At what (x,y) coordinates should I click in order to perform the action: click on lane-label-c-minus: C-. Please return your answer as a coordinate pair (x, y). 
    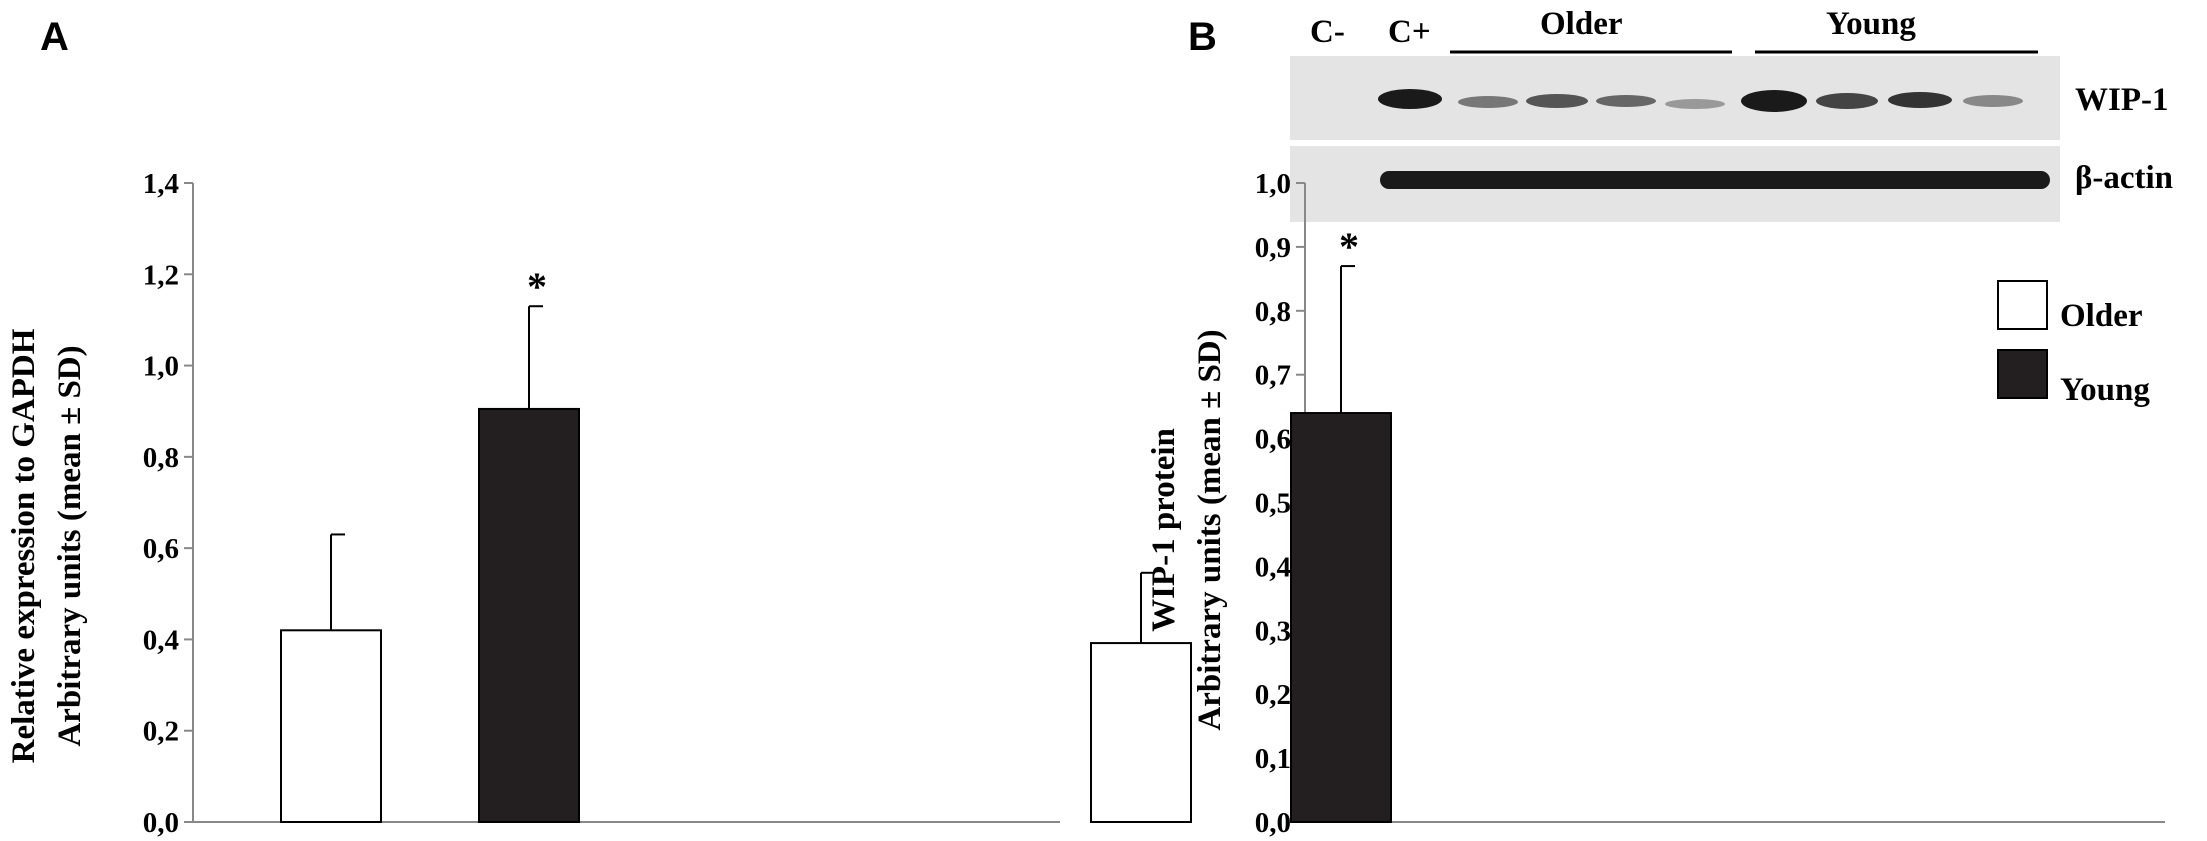
    Looking at the image, I should click on (1327, 32).